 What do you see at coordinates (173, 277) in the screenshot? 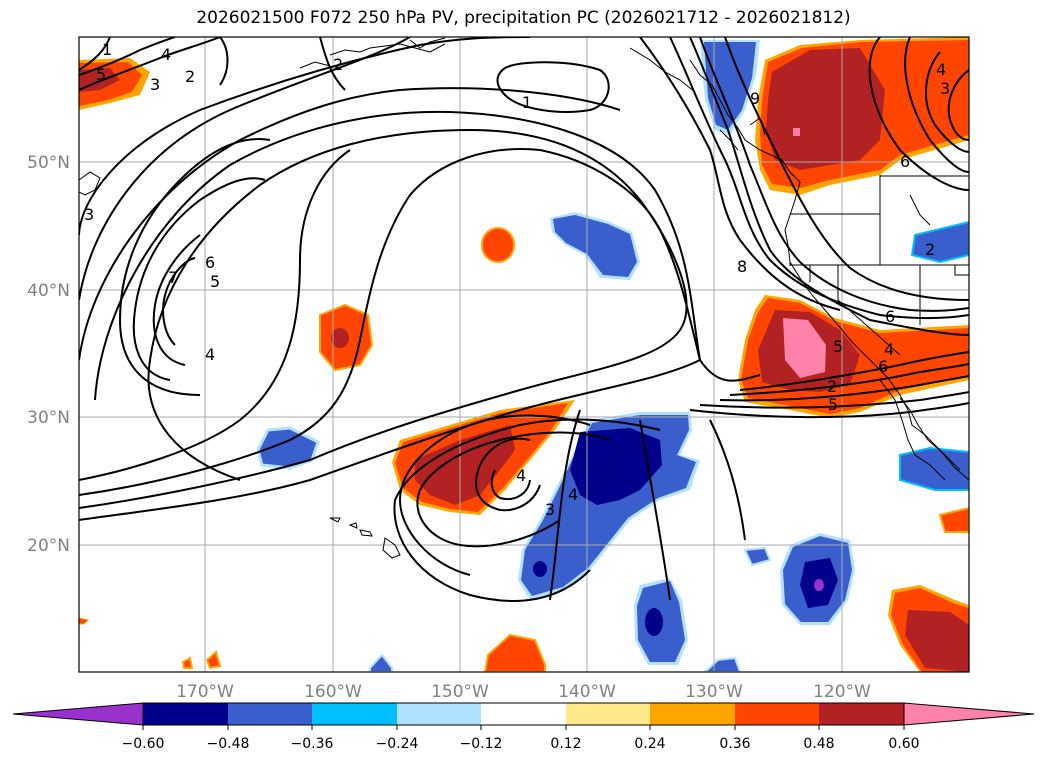
I see `contour-label: 7` at bounding box center [173, 277].